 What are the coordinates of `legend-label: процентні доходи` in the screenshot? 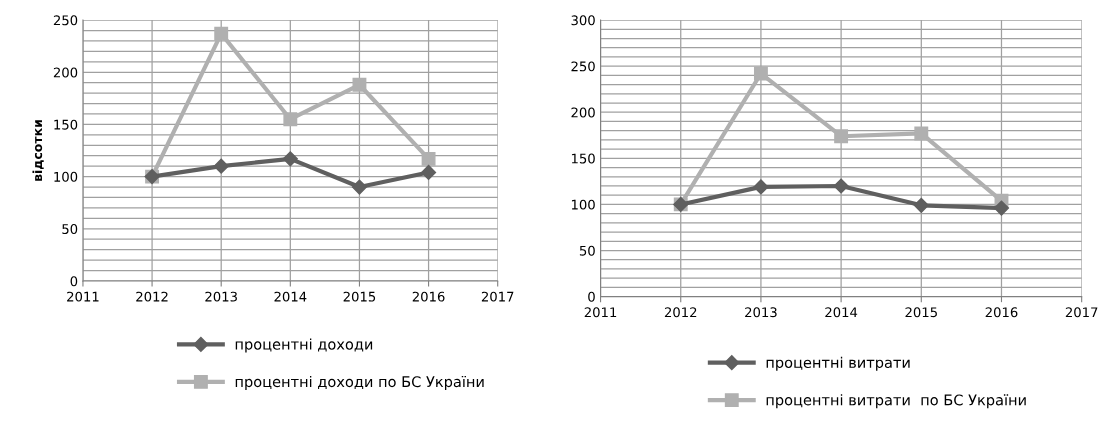 It's located at (304, 345).